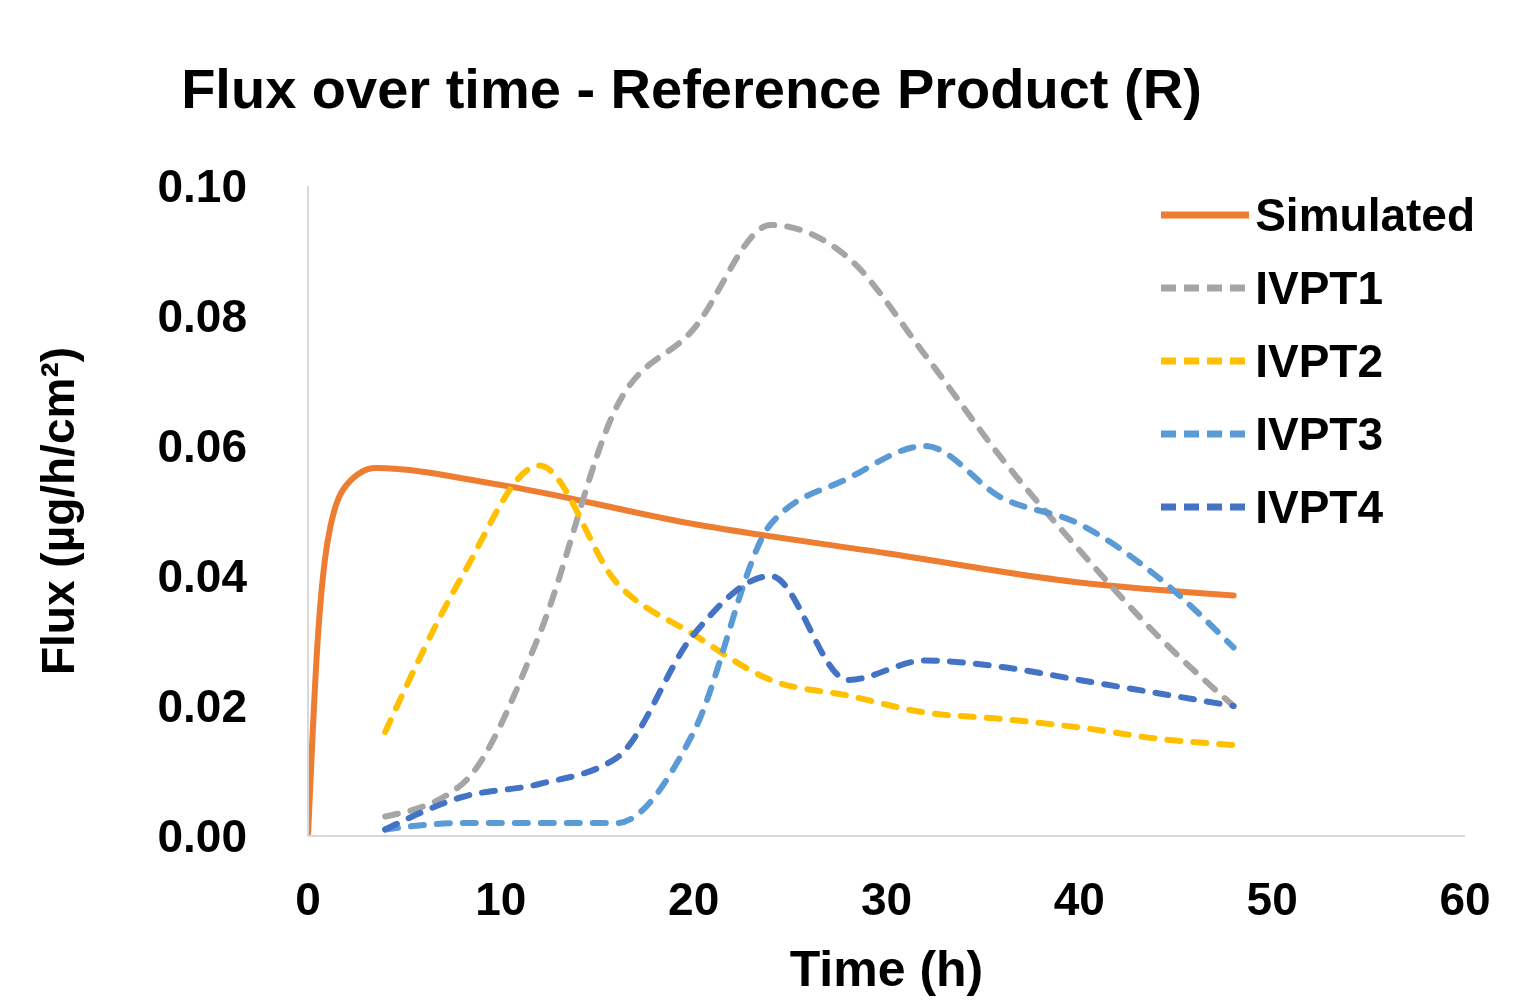 The image size is (1513, 1004). Describe the element at coordinates (694, 898) in the screenshot. I see `x-tick-label: 20` at that location.